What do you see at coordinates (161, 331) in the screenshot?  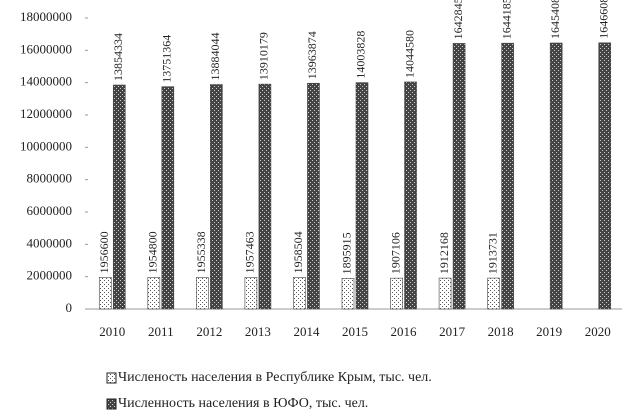 I see `x-tick-label: 2011` at bounding box center [161, 331].